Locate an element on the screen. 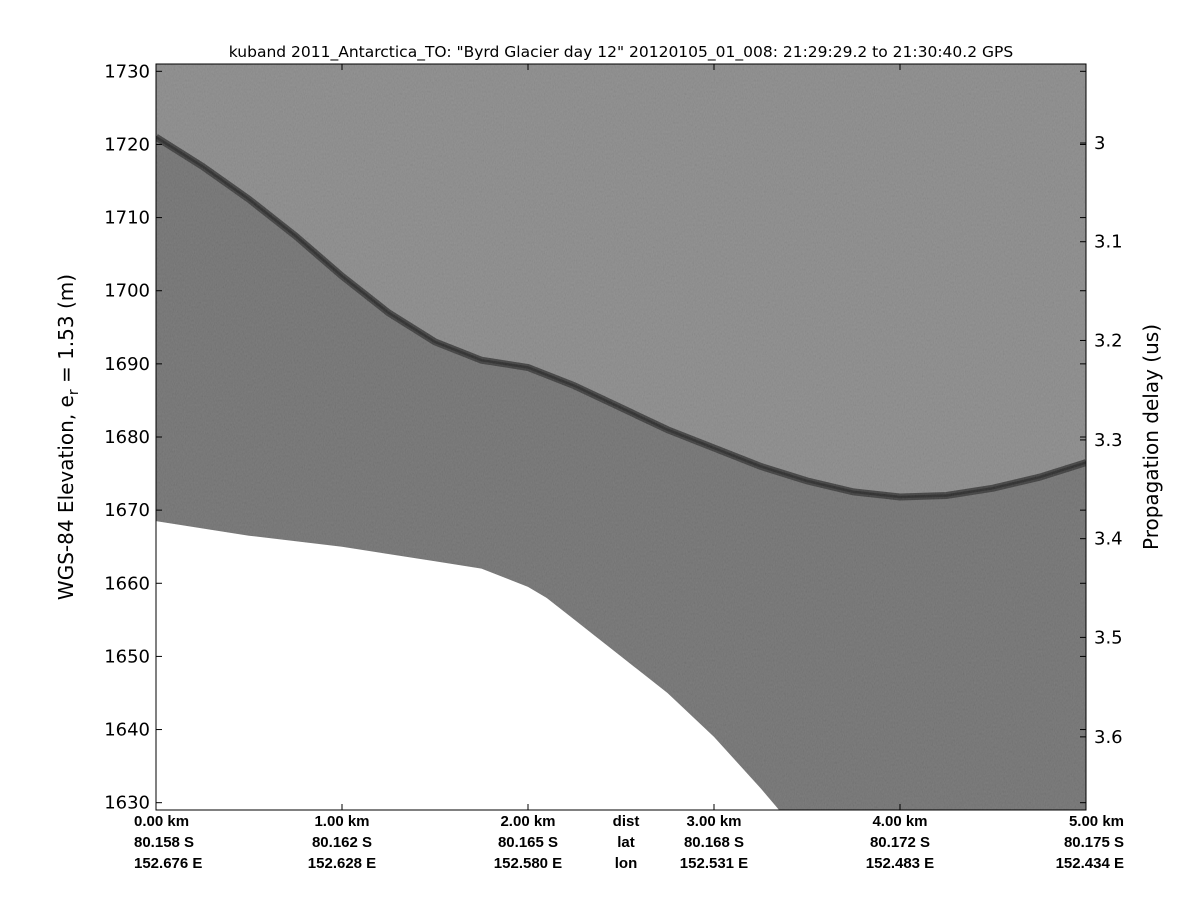 This screenshot has width=1200, height=900. x-tick-lat-label: 80.172 S is located at coordinates (900, 842).